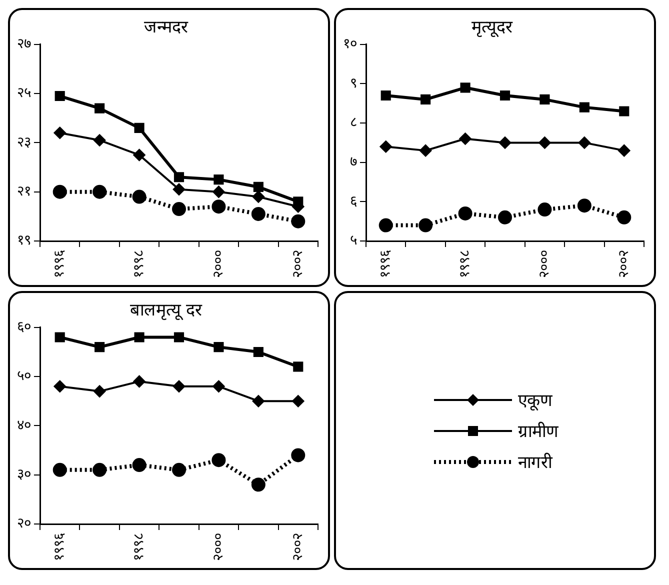 Image resolution: width=669 pixels, height=585 pixels. I want to click on y-tick-label: २३, so click(24, 142).